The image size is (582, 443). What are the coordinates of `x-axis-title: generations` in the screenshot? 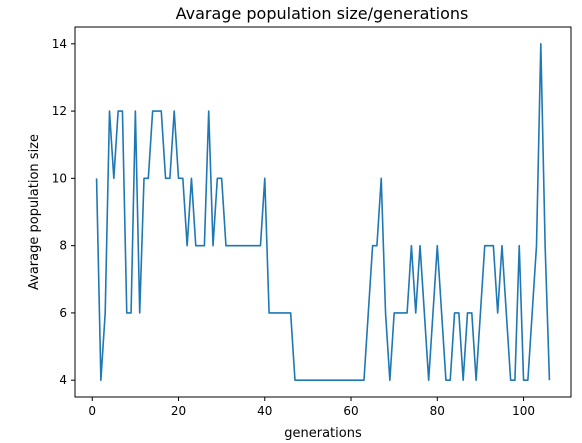 It's located at (323, 433).